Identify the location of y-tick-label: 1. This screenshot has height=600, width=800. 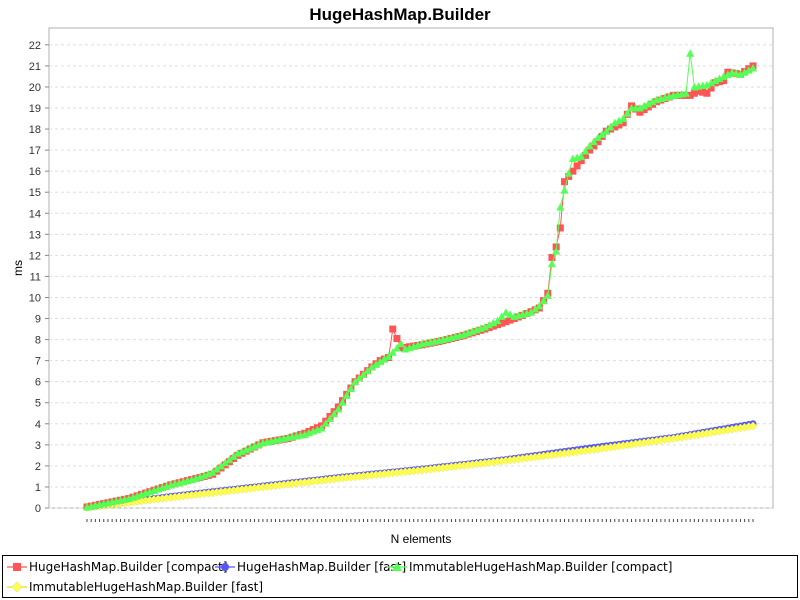
(38, 488).